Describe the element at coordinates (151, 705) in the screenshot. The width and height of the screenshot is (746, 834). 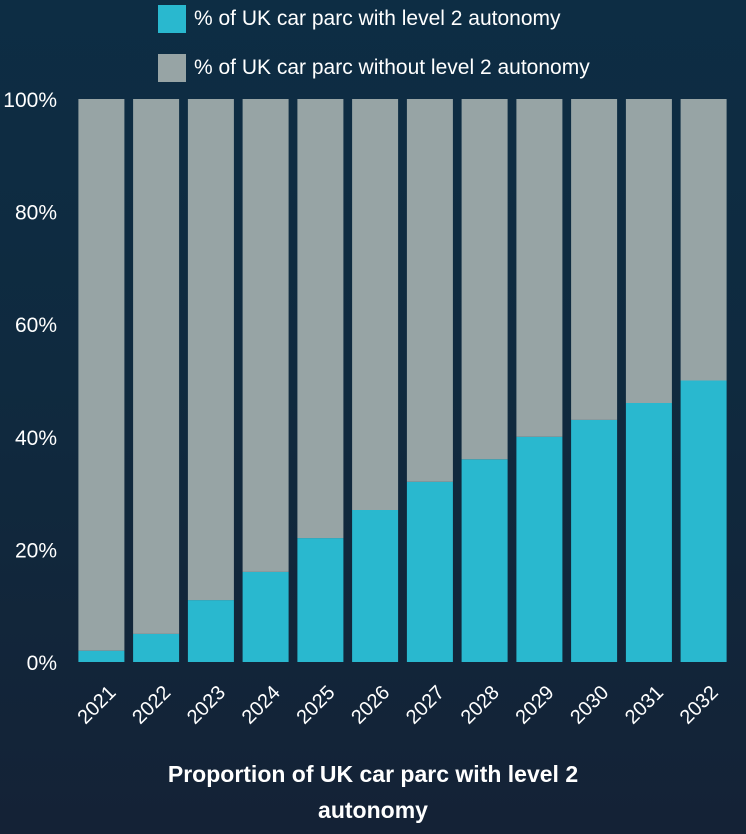
I see `x-tick-label-2022: 2022` at that location.